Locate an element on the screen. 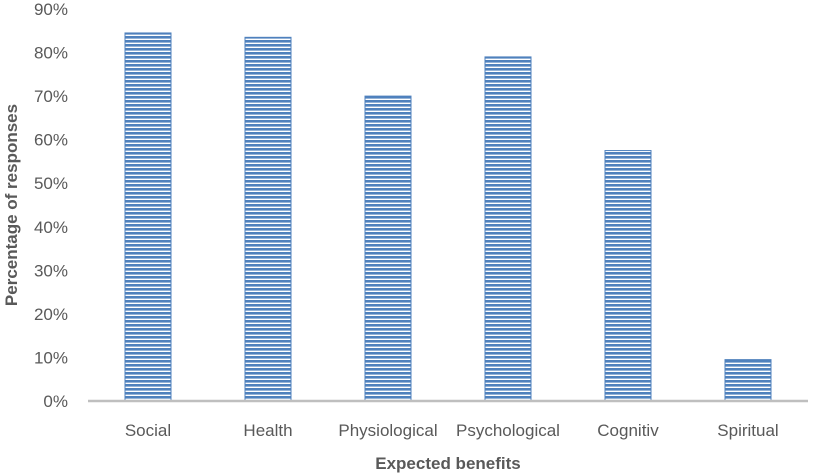 The width and height of the screenshot is (813, 475). y-axis-ticks: 0% 10% 20% 30% 40% 50% 60% 70% 80% 90% is located at coordinates (51, 205).